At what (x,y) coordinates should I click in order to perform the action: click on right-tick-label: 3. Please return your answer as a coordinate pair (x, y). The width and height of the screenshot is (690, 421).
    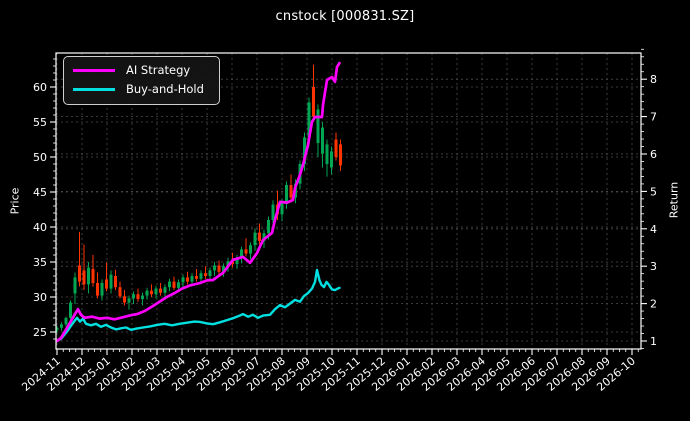
    Looking at the image, I should click on (653, 266).